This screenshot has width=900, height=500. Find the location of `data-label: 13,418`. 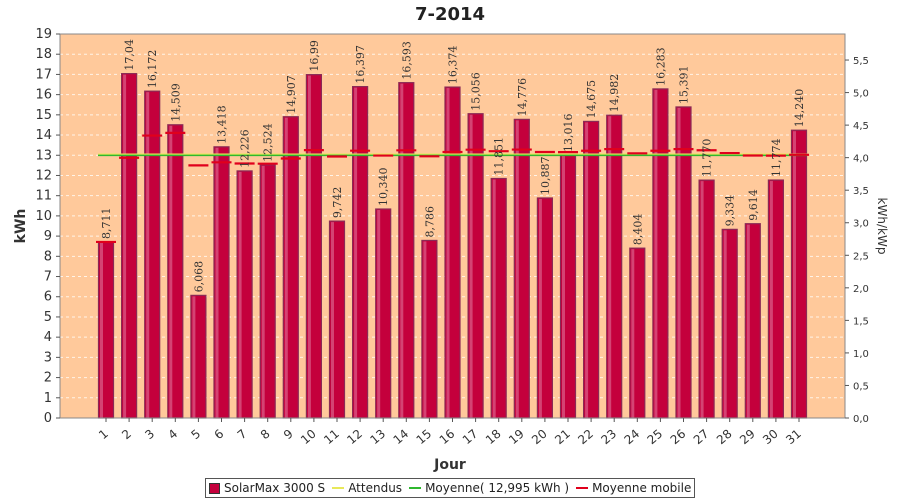

data-label: 13,418 is located at coordinates (222, 124).